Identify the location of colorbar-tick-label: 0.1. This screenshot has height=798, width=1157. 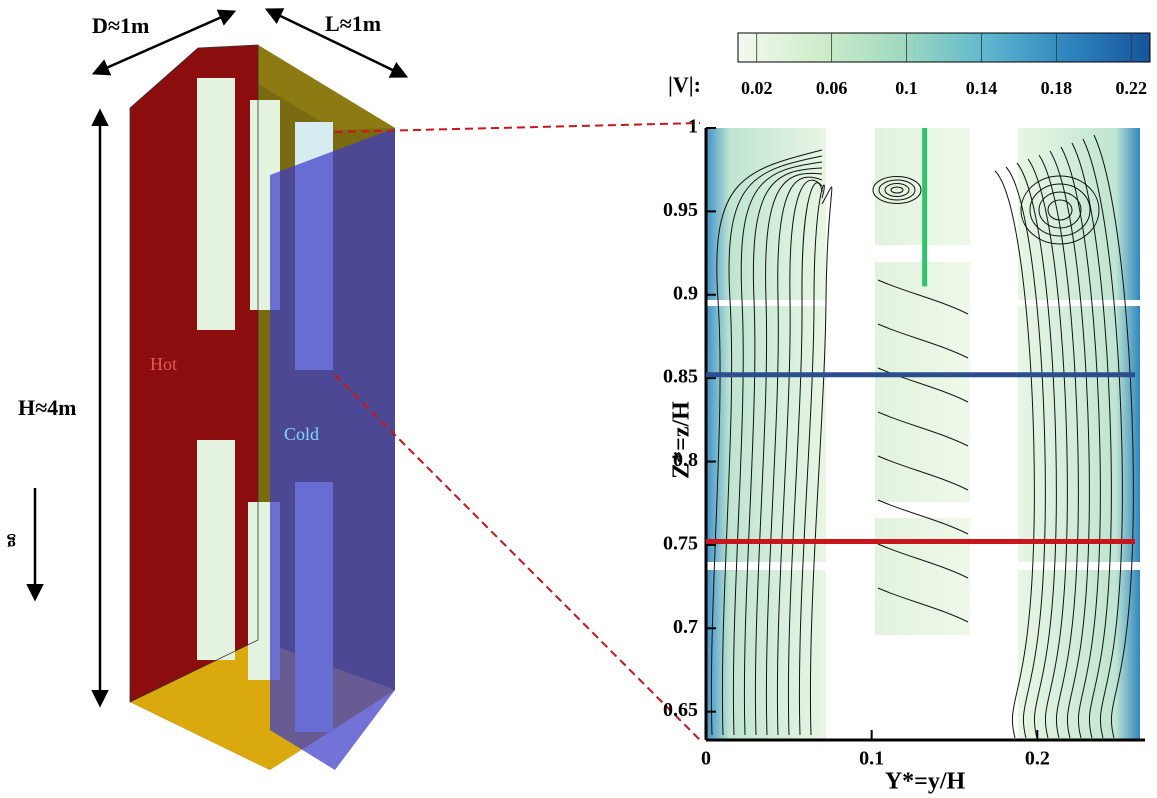
(906, 88).